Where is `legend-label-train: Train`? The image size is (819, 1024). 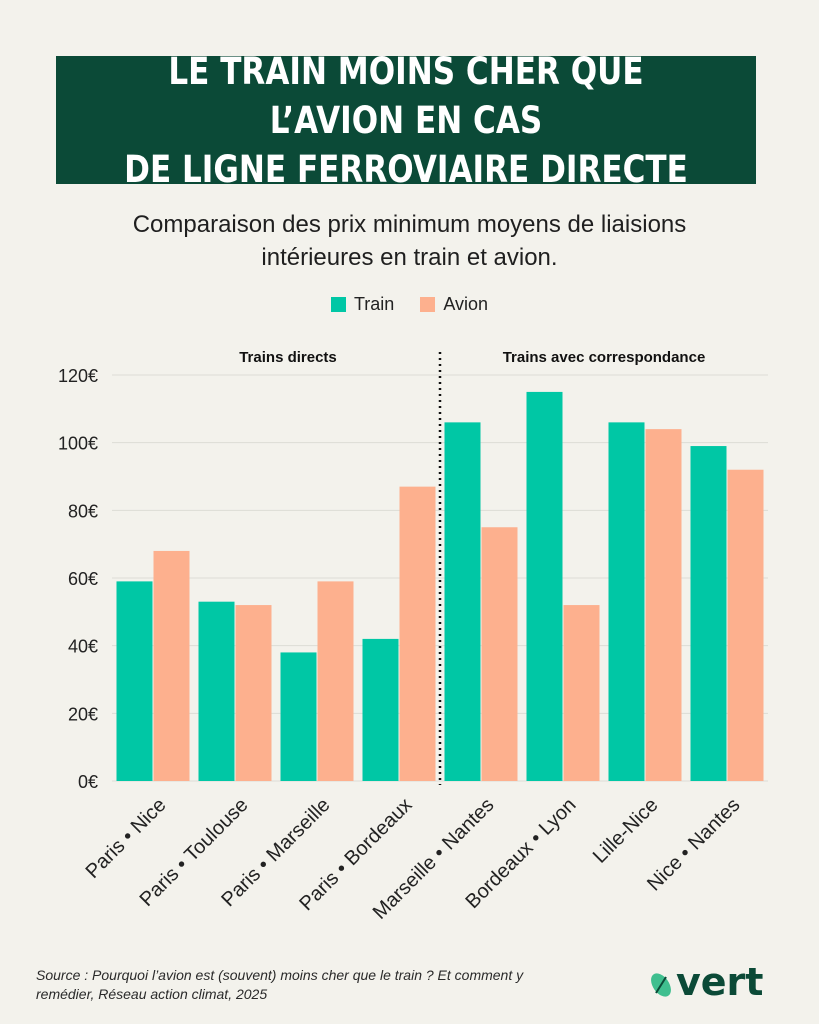
legend-label-train: Train is located at coordinates (374, 304).